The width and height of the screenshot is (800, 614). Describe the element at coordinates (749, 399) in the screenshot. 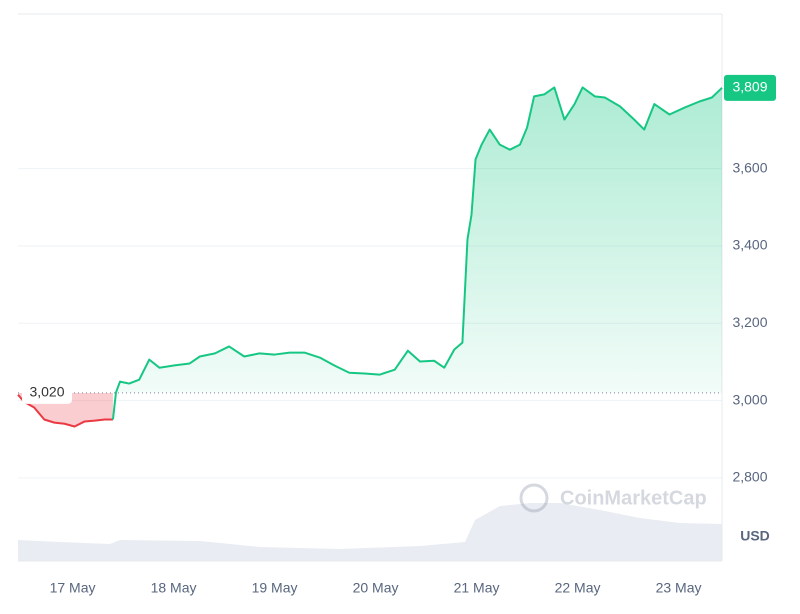

I see `y-tick-label: 3,000` at that location.